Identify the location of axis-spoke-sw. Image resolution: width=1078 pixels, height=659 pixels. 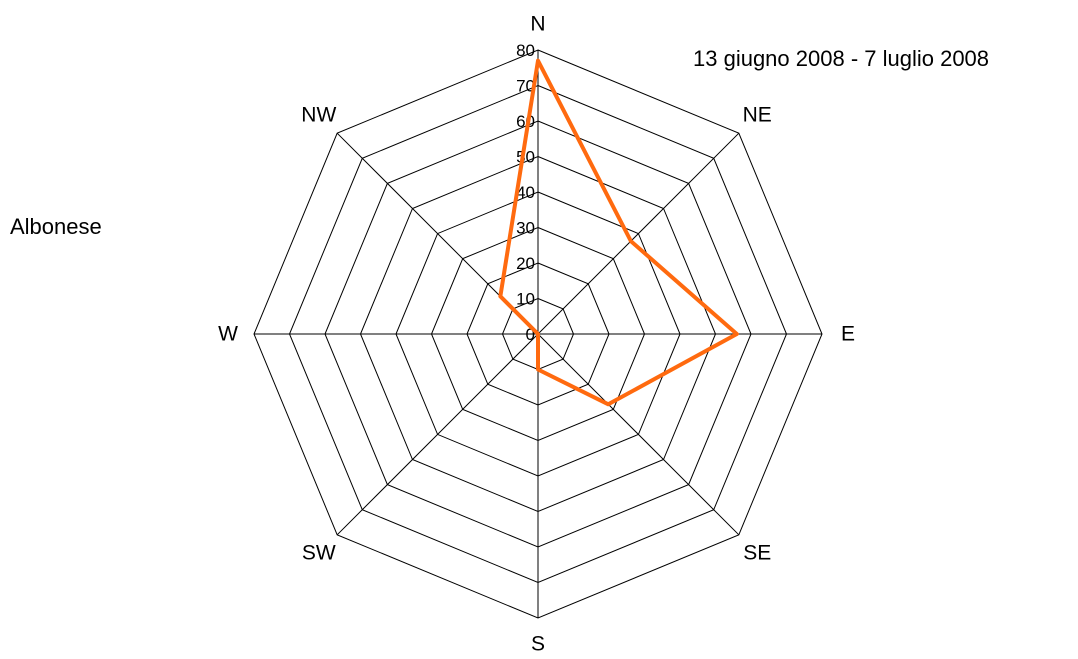
(437, 434).